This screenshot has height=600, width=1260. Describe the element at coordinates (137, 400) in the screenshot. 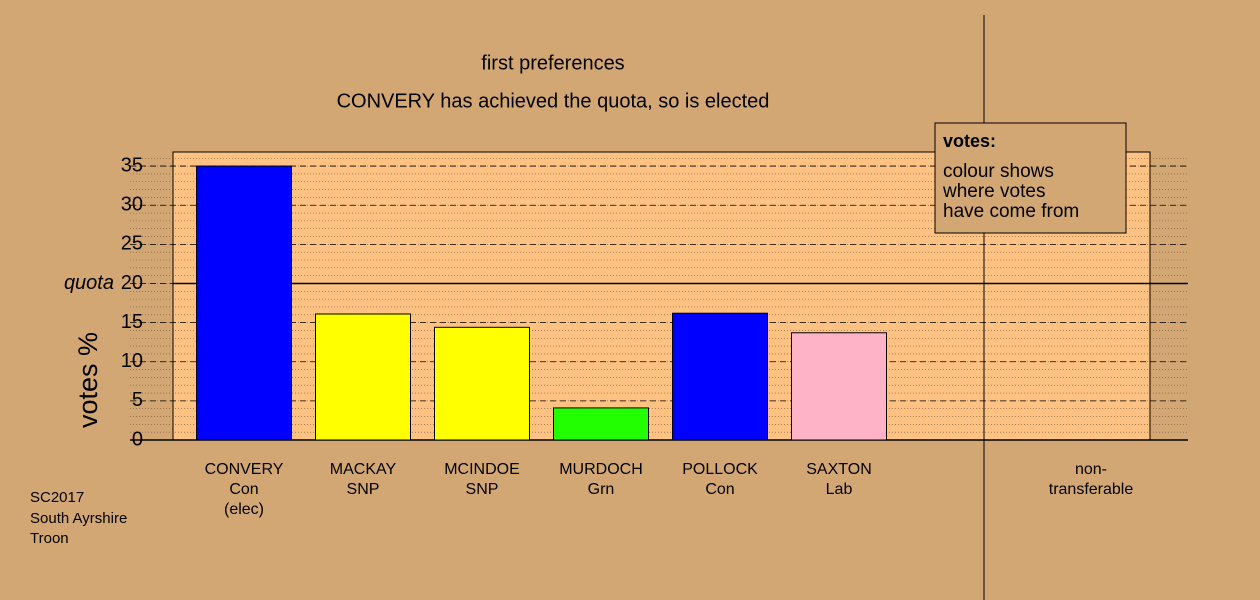

I see `y-tick-label: 5` at that location.